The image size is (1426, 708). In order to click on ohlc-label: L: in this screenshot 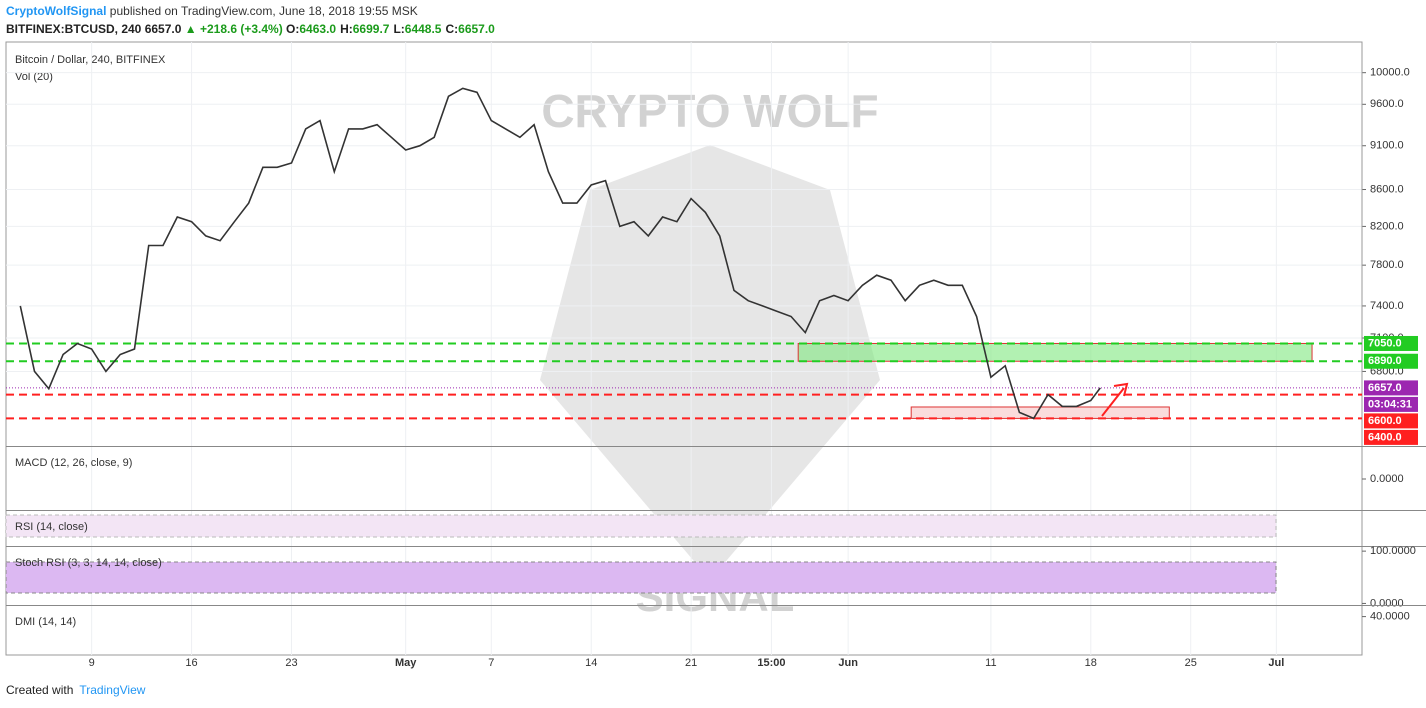, I will do `click(399, 29)`.